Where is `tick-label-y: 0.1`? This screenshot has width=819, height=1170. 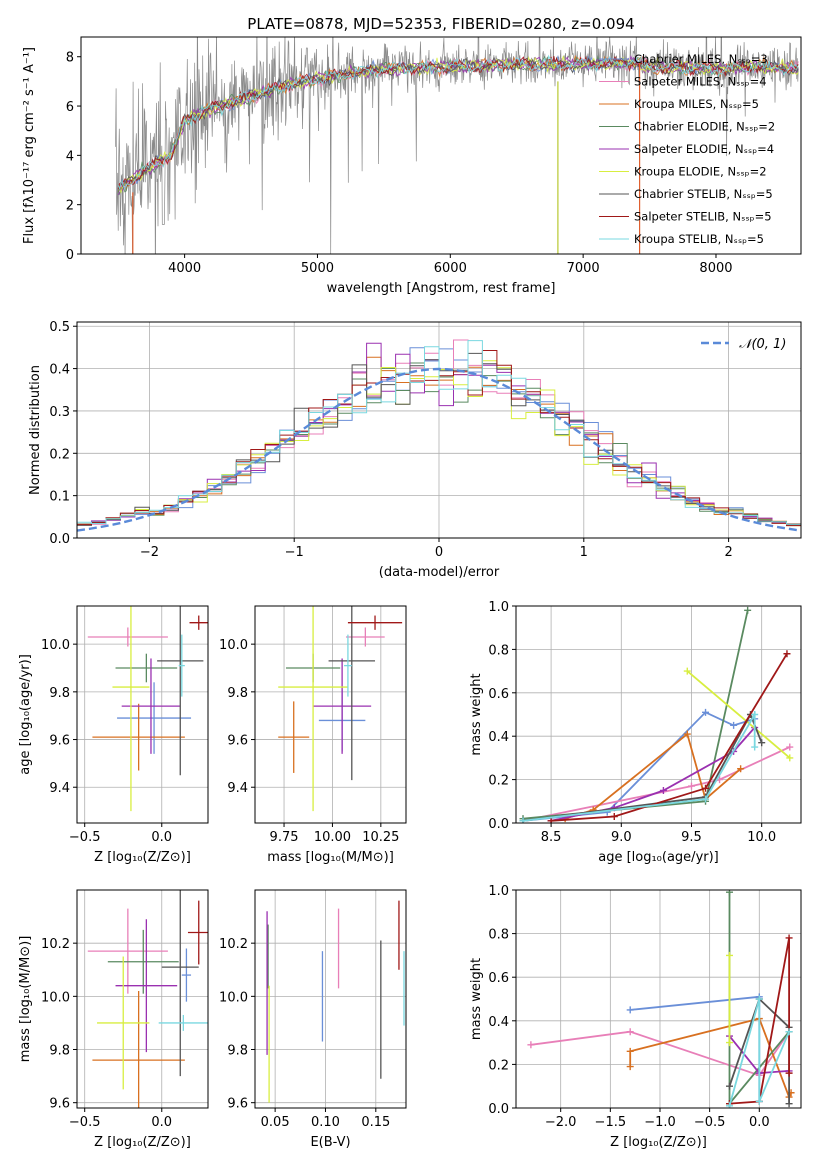
tick-label-y: 0.1 is located at coordinates (59, 497).